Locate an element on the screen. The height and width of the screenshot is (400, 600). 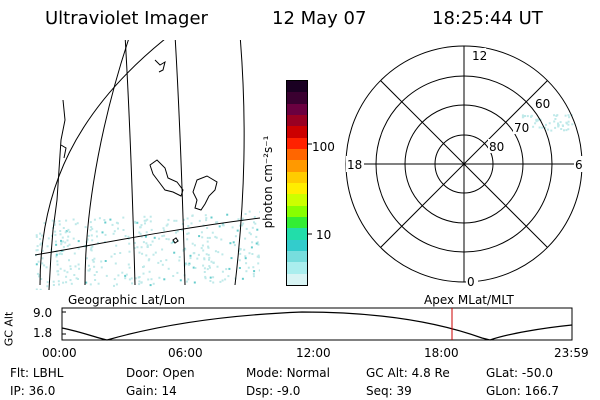
timeline-x-label: 12:00 is located at coordinates (313, 353).